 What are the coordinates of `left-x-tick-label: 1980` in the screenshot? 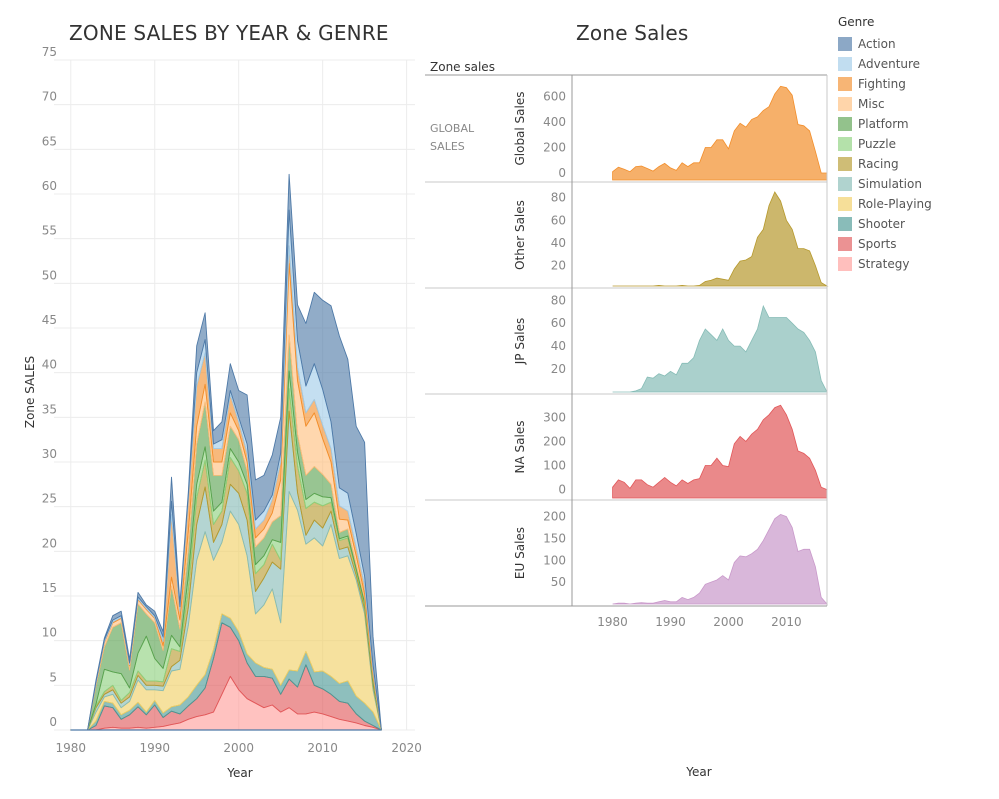 It's located at (71, 748).